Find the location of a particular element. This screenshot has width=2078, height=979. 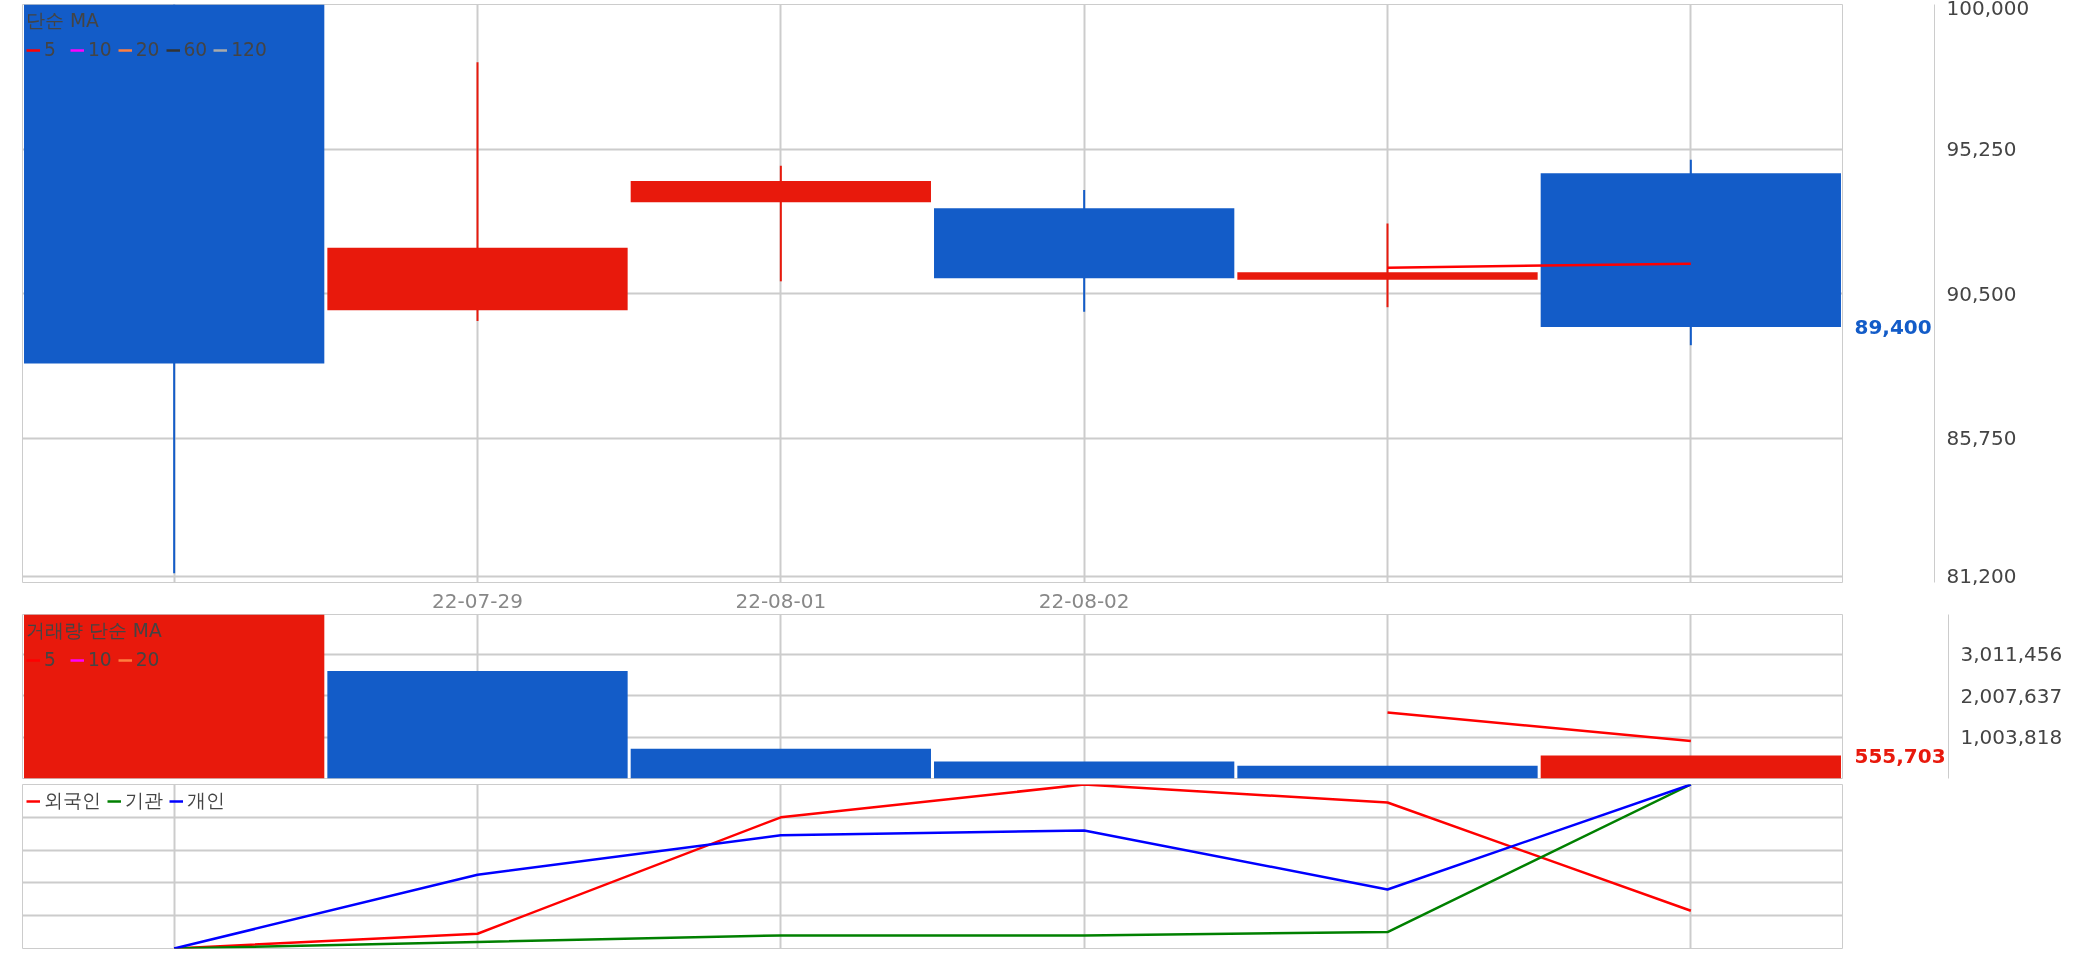

text: 555,703 is located at coordinates (1900, 755).